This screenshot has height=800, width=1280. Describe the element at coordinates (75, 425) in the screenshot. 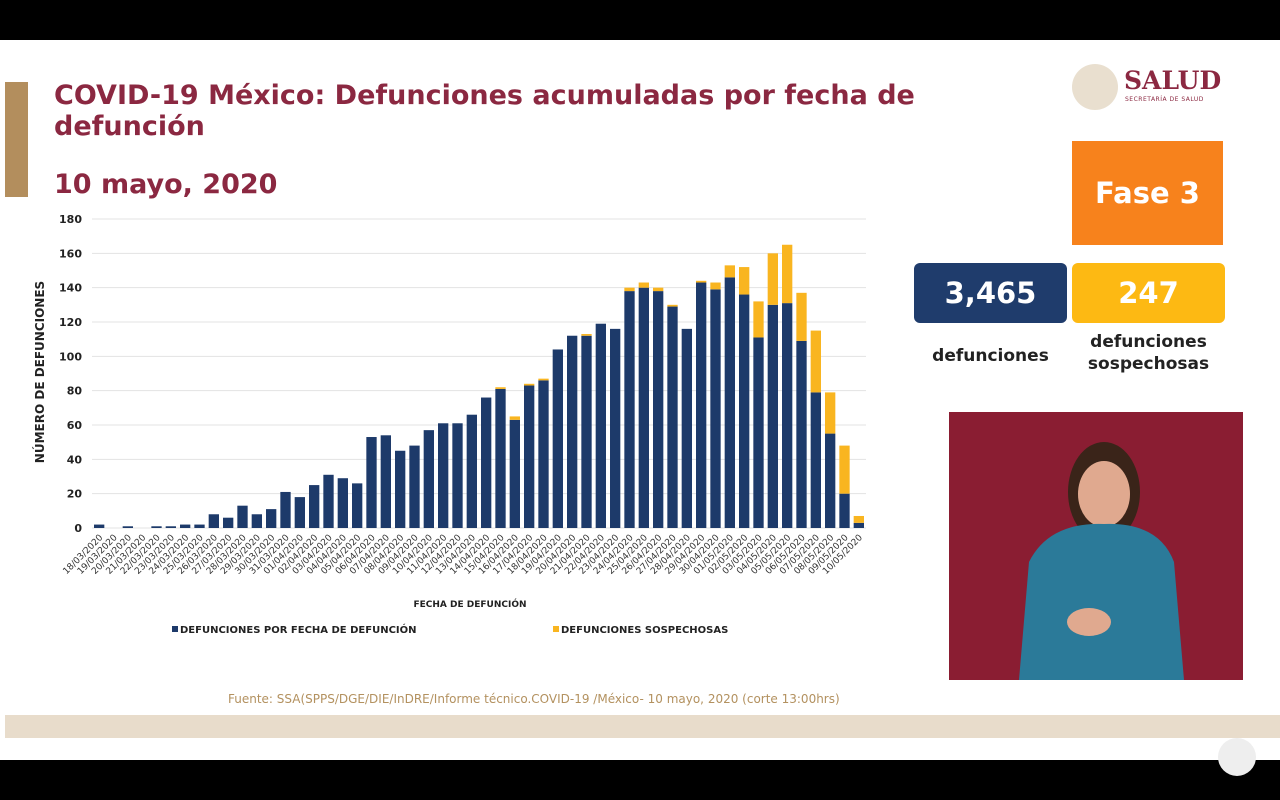

I see `y-tick-label: 60` at that location.